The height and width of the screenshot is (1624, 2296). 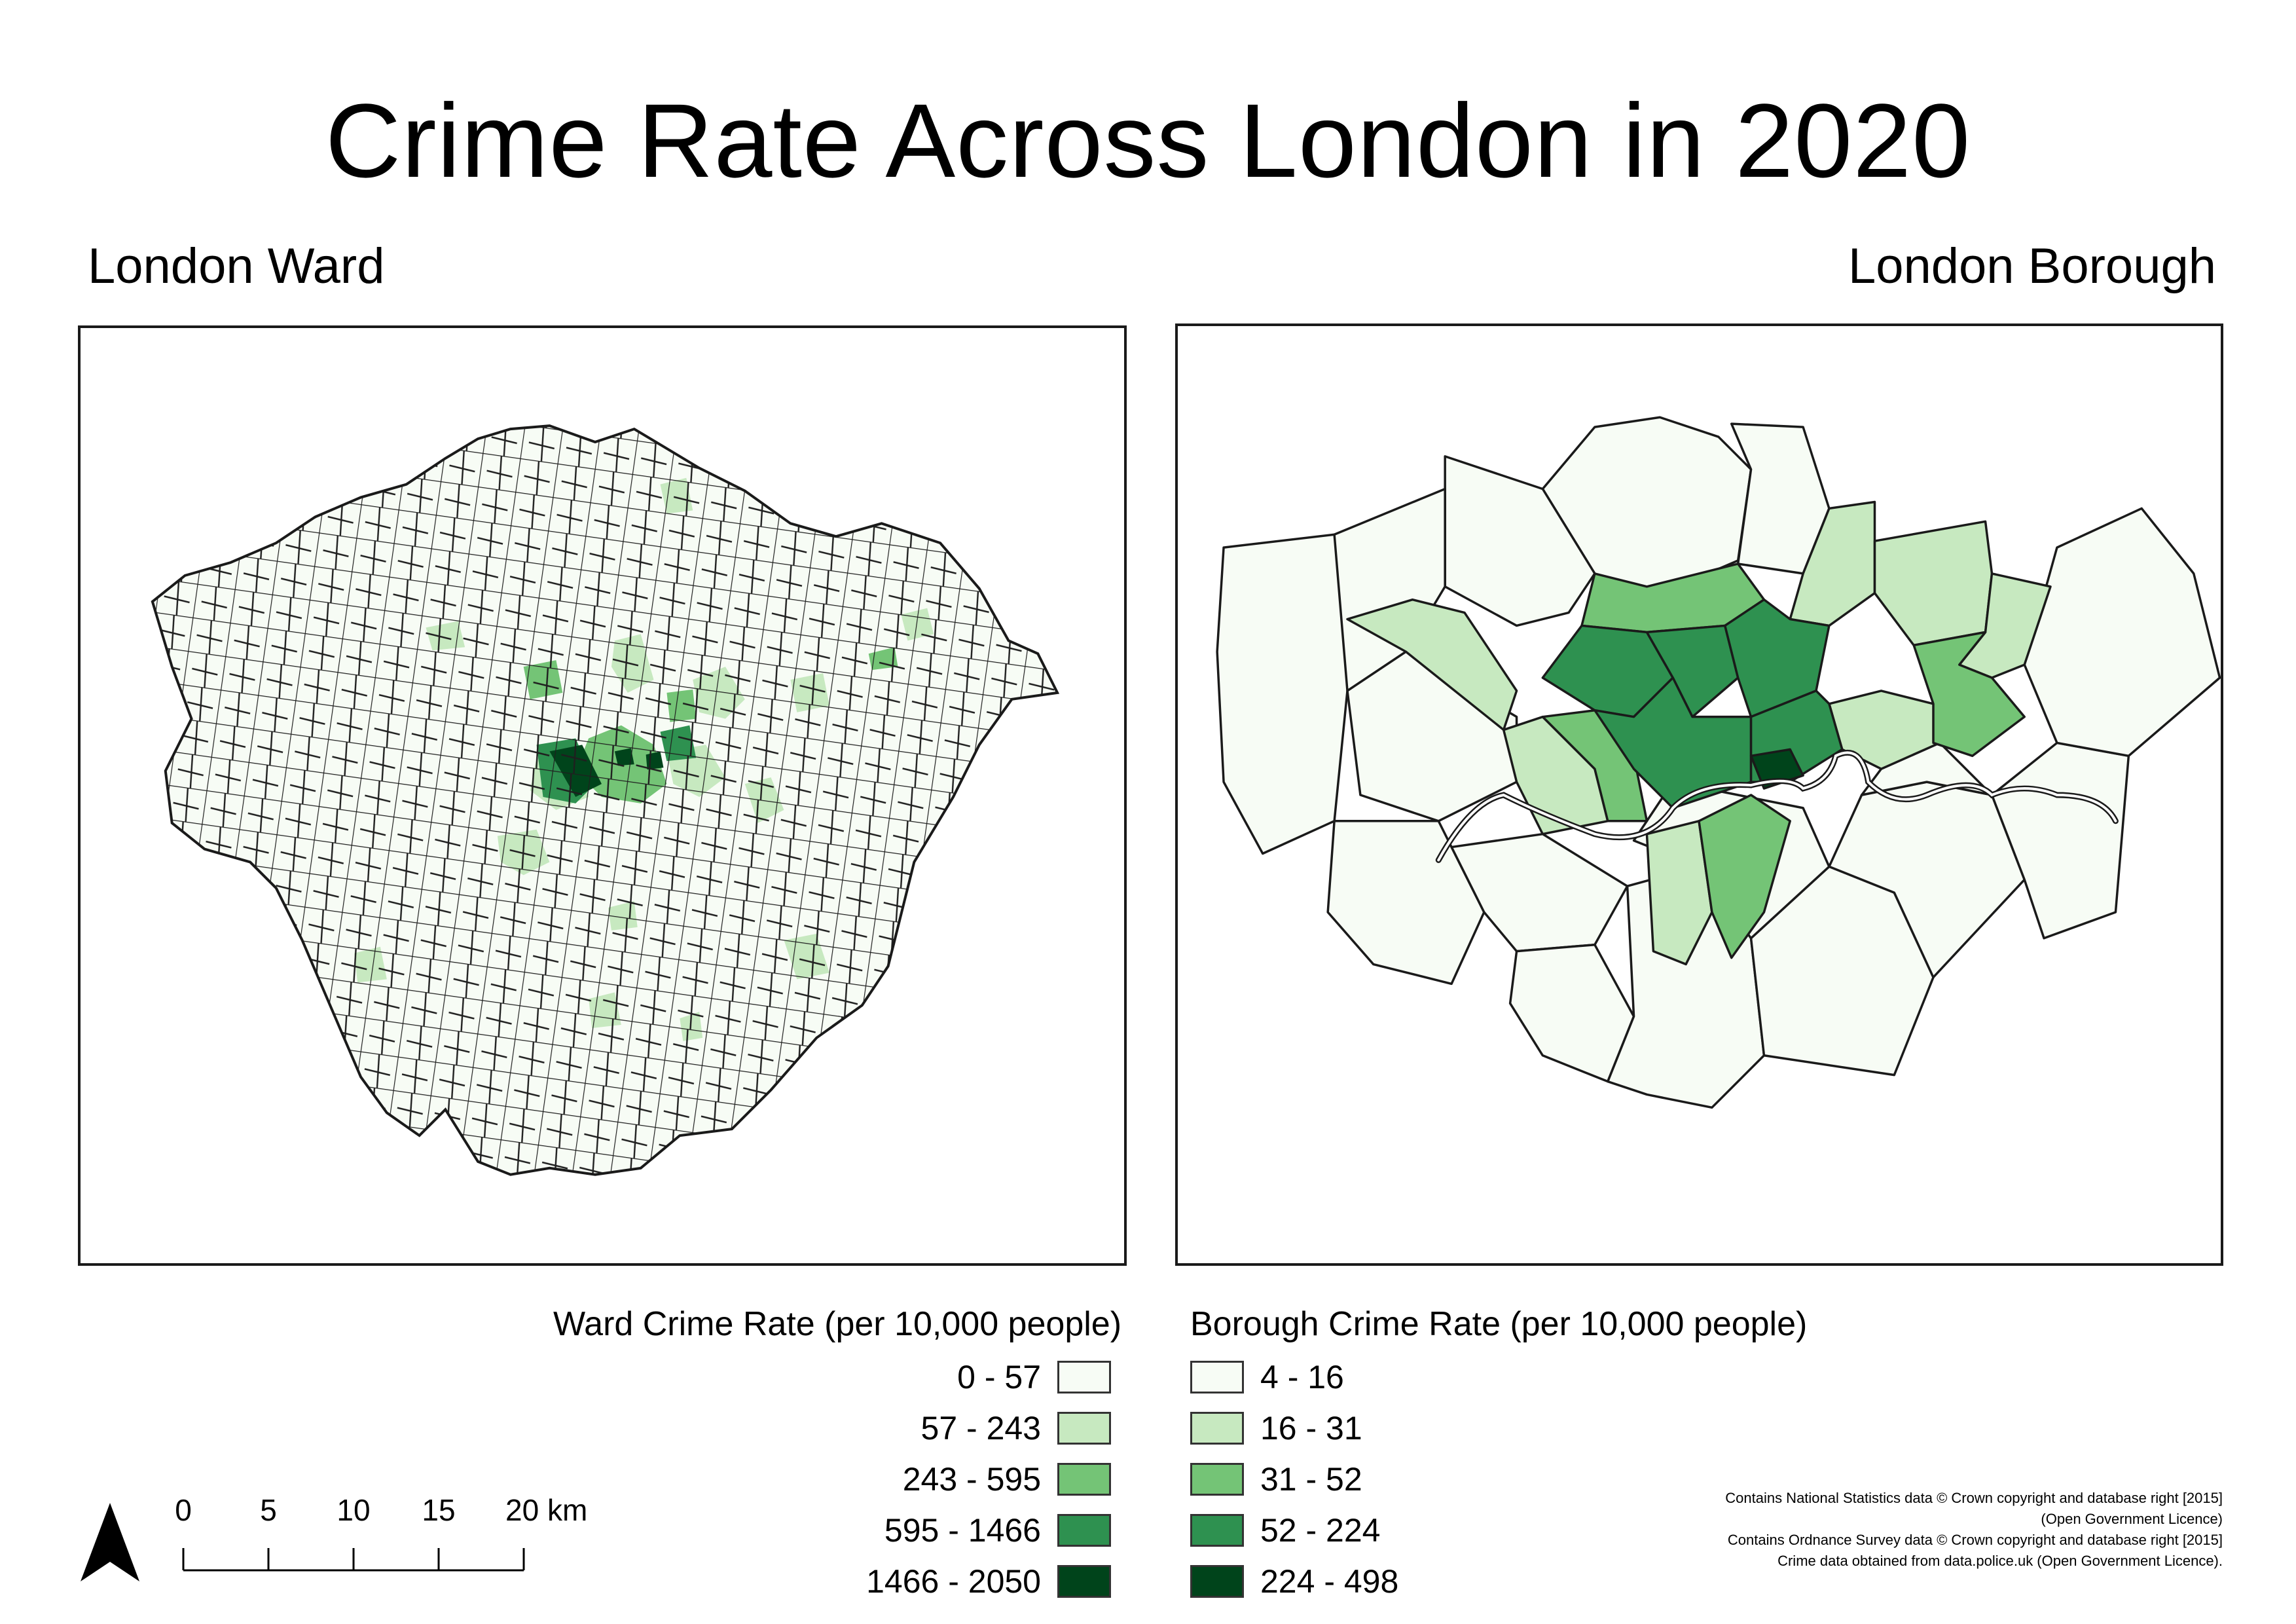 I want to click on borough-legend-label: 31 - 52, so click(x=1311, y=1479).